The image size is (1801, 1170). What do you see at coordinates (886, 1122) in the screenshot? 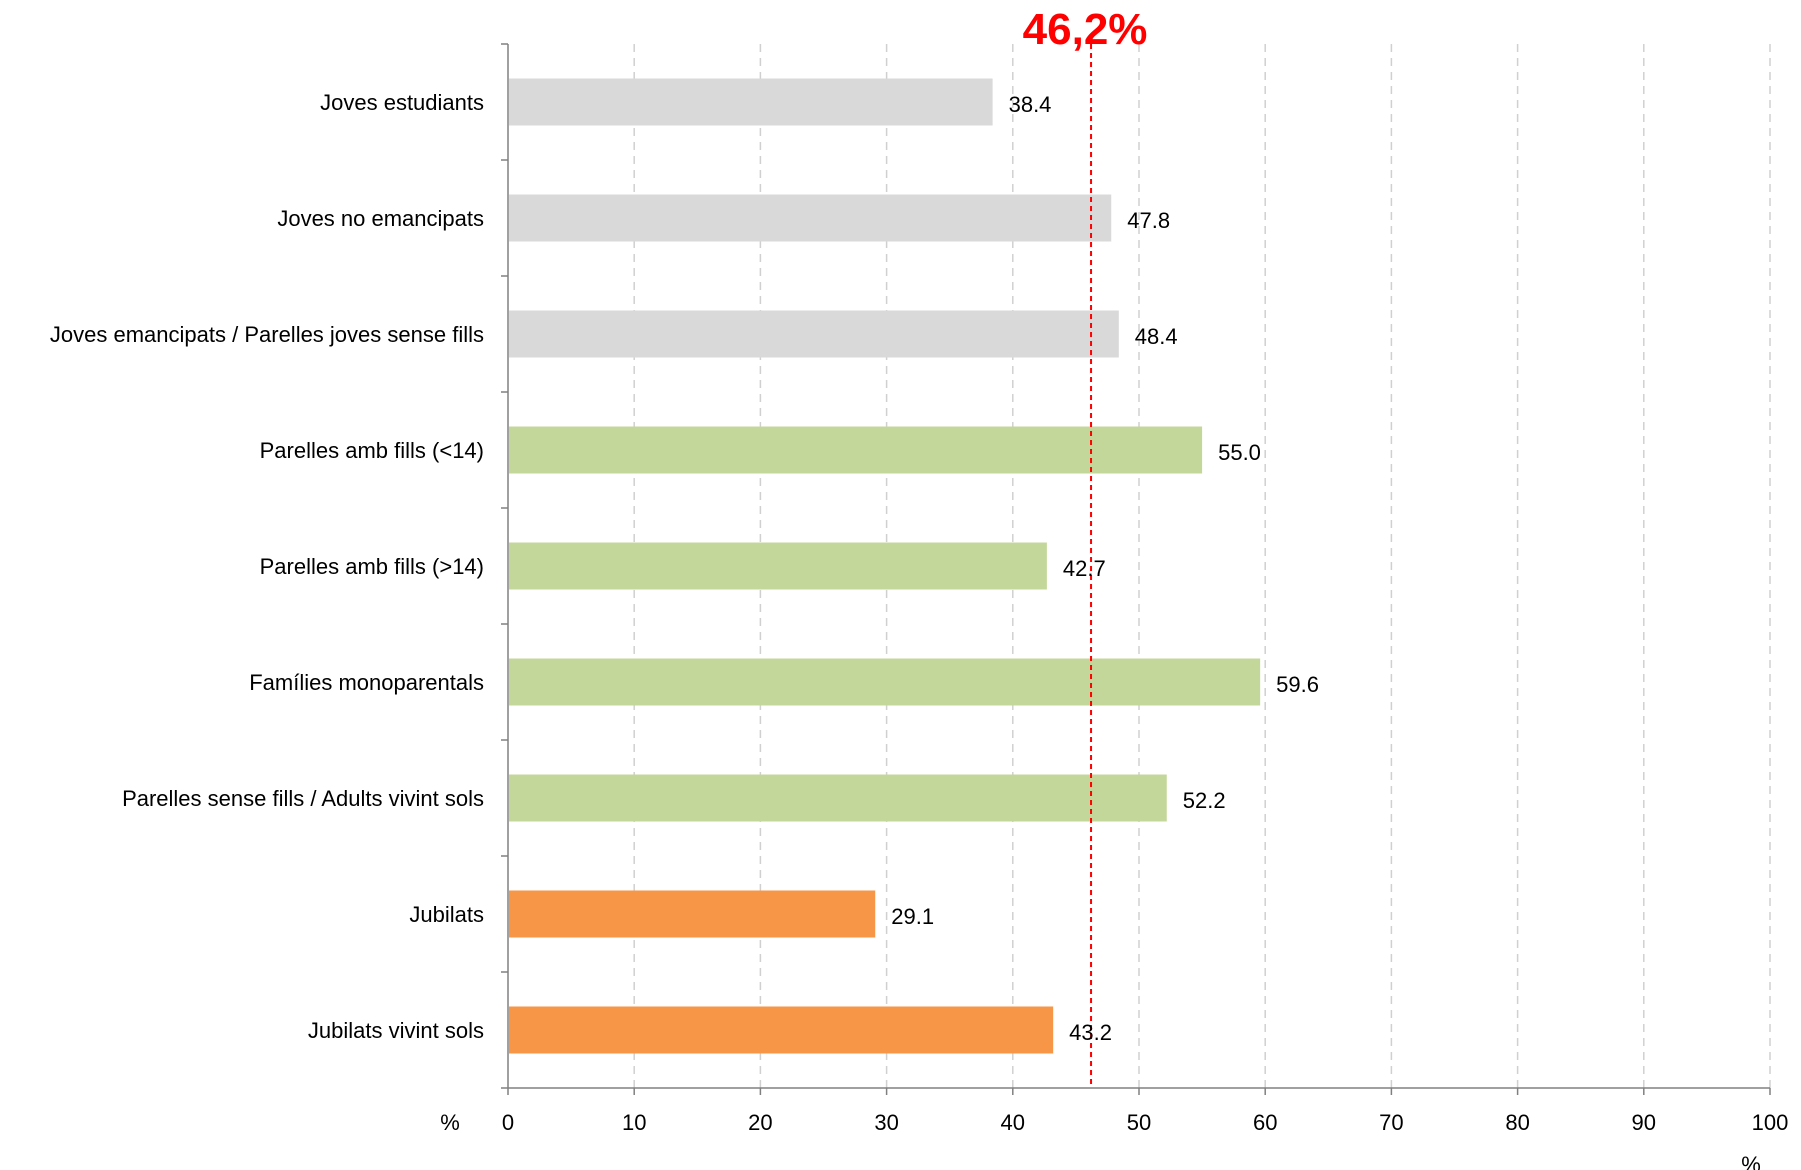
I see `x-tick-label: 30` at bounding box center [886, 1122].